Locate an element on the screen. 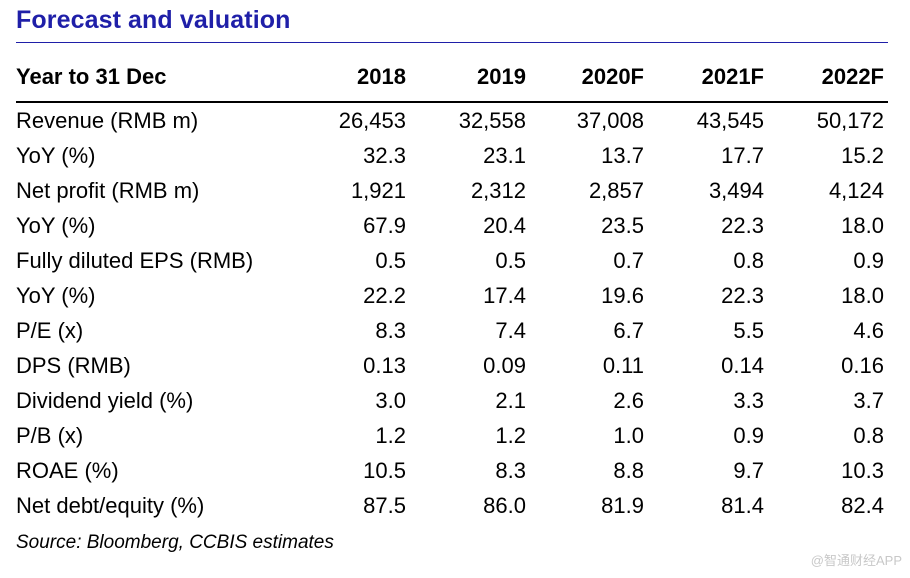  row-value: 3.7 is located at coordinates (868, 400).